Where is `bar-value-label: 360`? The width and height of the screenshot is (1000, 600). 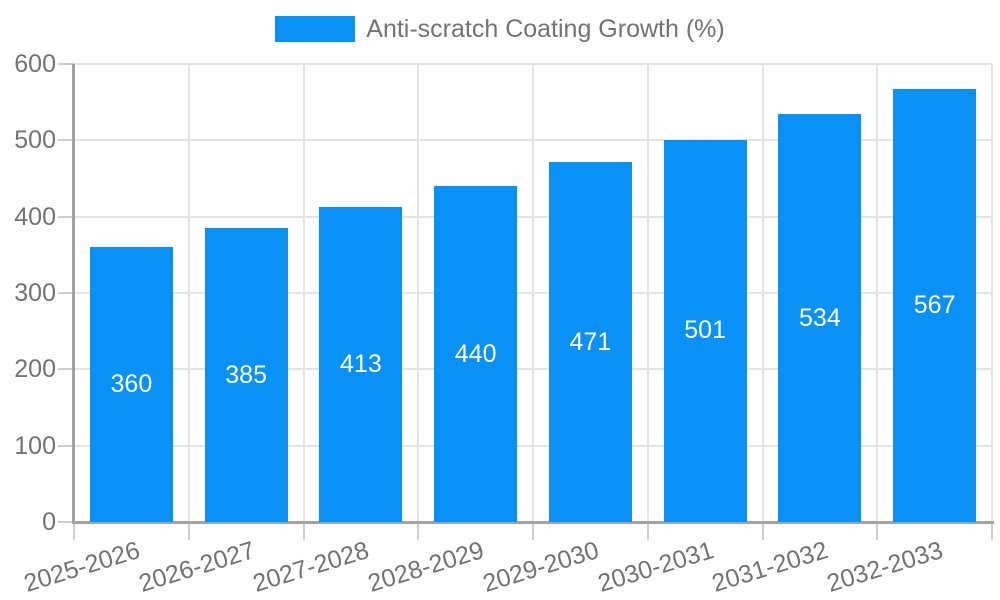 bar-value-label: 360 is located at coordinates (131, 384).